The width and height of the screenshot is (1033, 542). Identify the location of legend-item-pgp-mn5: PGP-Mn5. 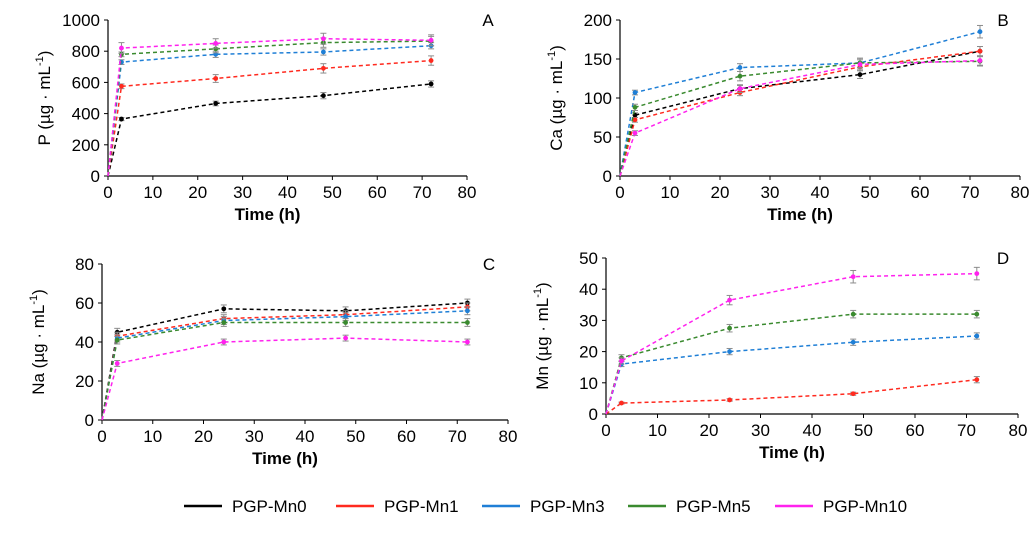
(689, 506).